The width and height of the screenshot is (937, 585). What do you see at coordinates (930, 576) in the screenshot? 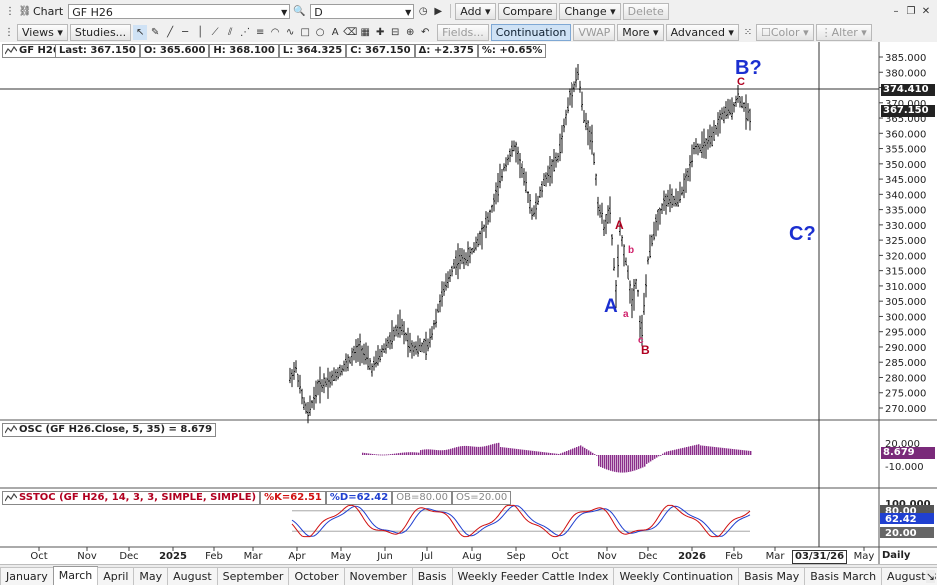
I see `tab-scroll-icon: ↘` at bounding box center [930, 576].